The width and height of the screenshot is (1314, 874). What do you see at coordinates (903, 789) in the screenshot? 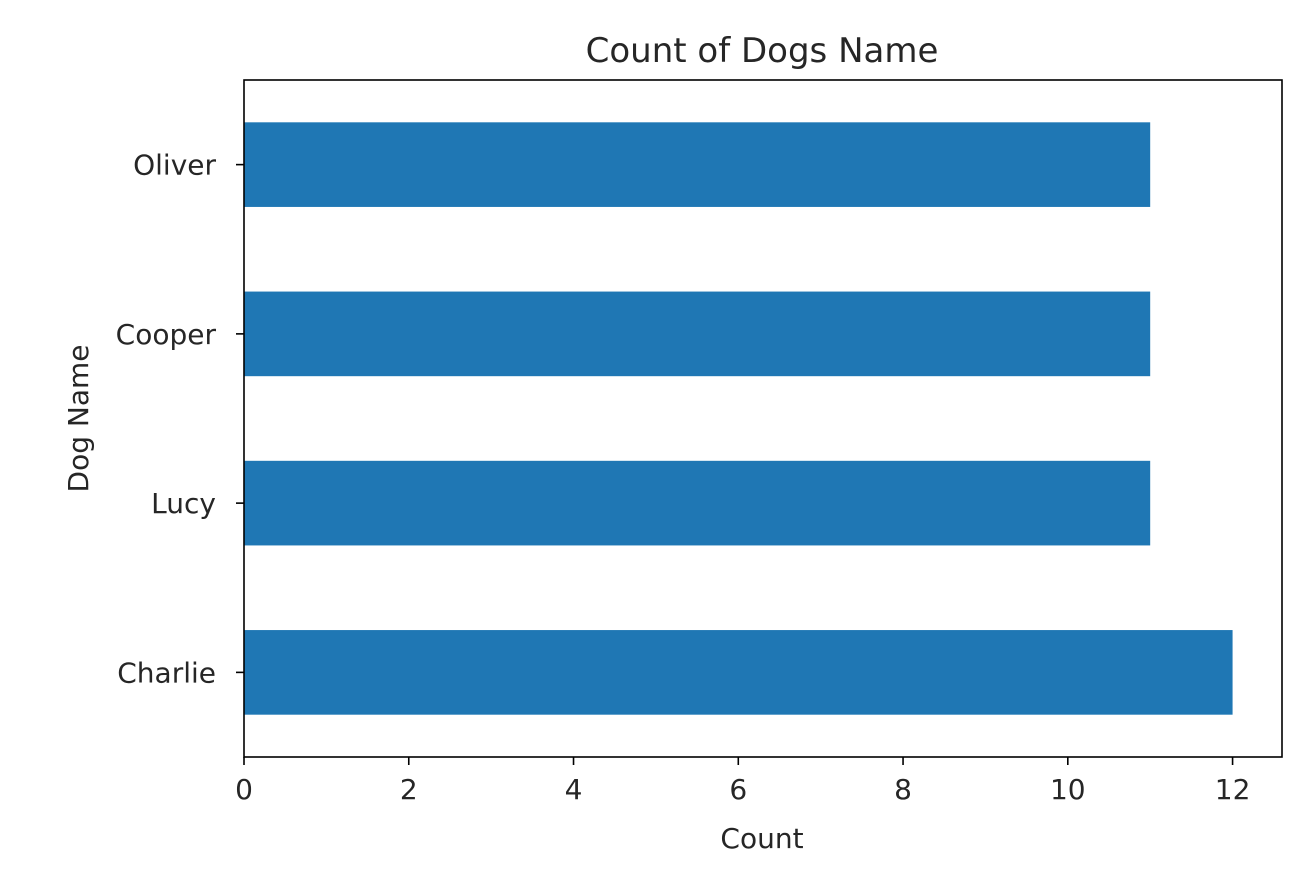
I see `x-tick-label: 8` at bounding box center [903, 789].